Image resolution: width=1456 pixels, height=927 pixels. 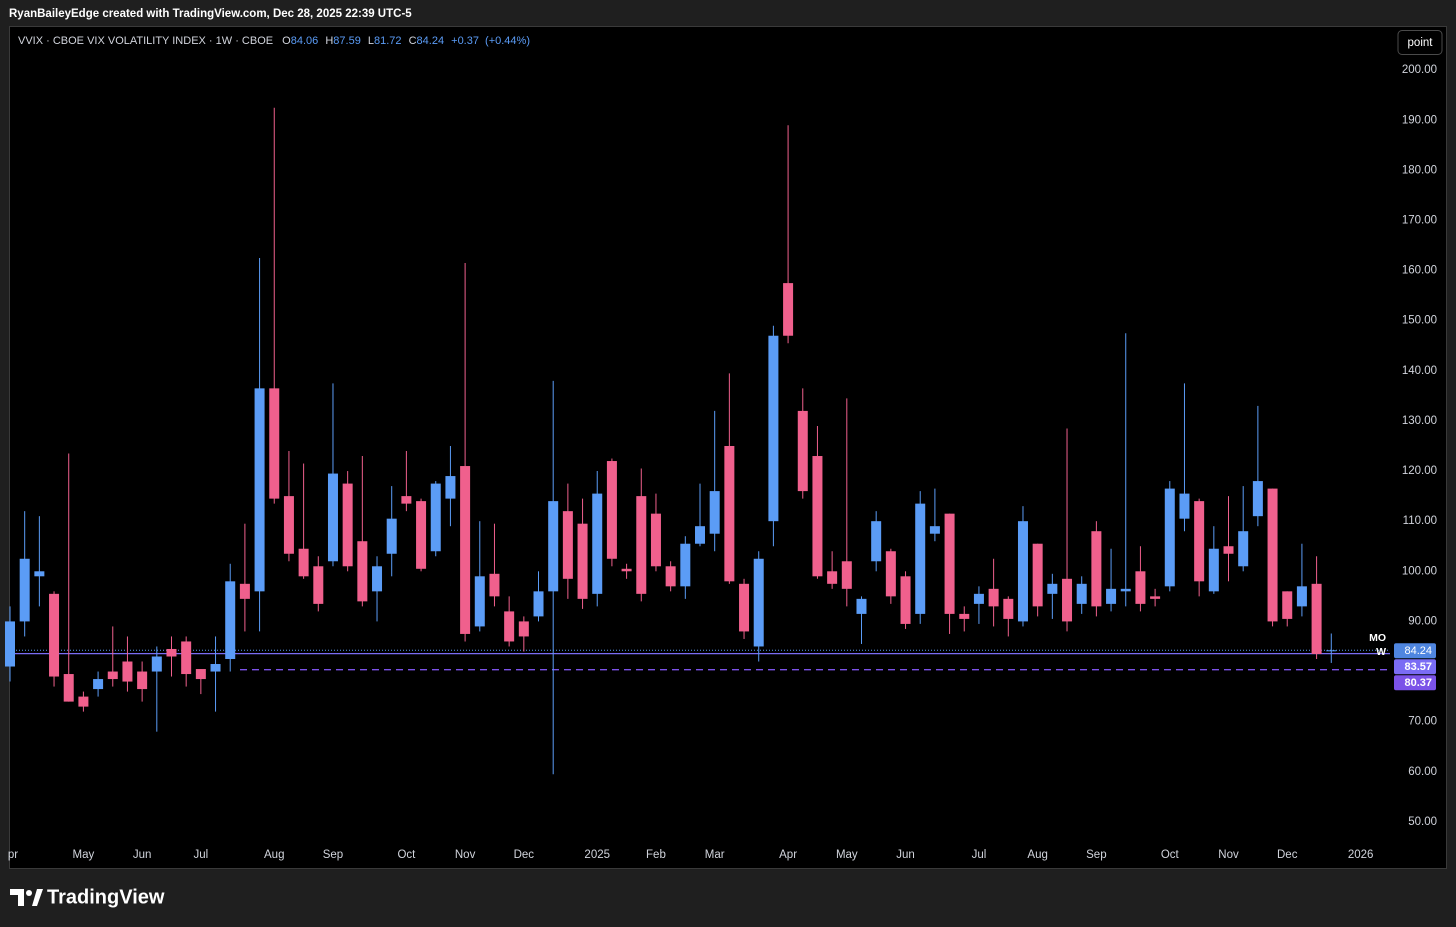 What do you see at coordinates (1422, 722) in the screenshot?
I see `y-tick-label: 70.00` at bounding box center [1422, 722].